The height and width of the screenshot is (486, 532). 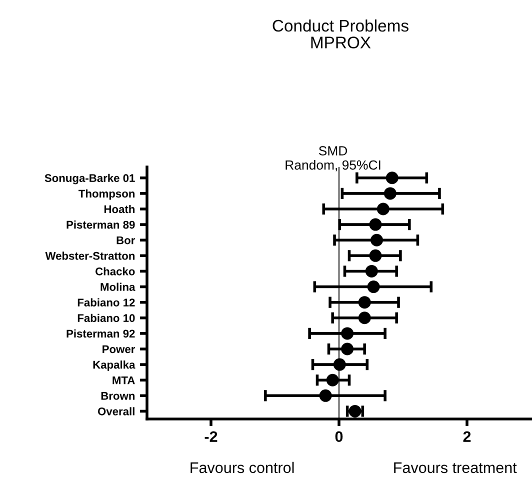 I want to click on y-tick-label: Power, so click(x=119, y=349).